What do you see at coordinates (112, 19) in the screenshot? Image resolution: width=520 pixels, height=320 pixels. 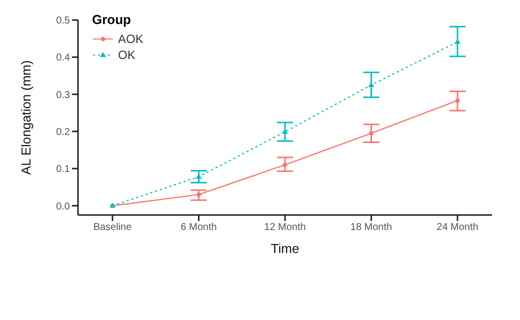 I see `legend-title: Group` at bounding box center [112, 19].